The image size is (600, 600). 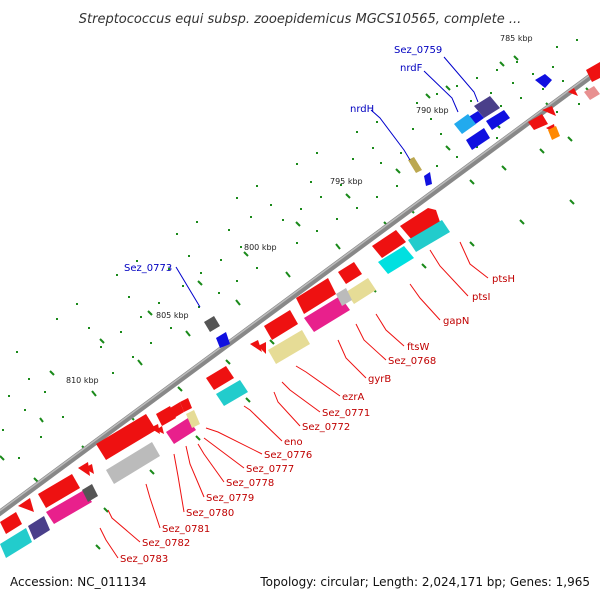 I want to click on gene-sez0771, so click(x=220, y=378).